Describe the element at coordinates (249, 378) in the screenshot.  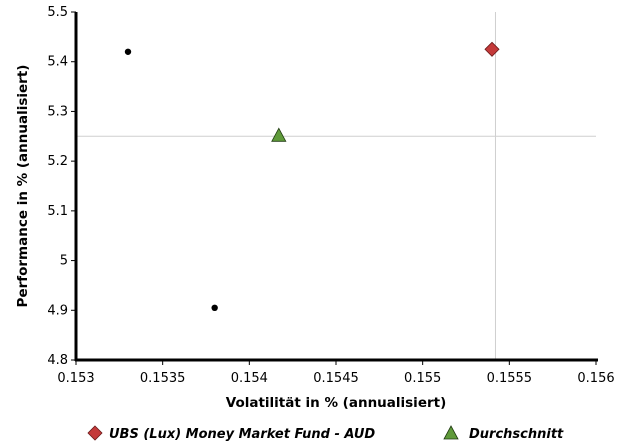
I see `x-tick-label: 0.154` at that location.